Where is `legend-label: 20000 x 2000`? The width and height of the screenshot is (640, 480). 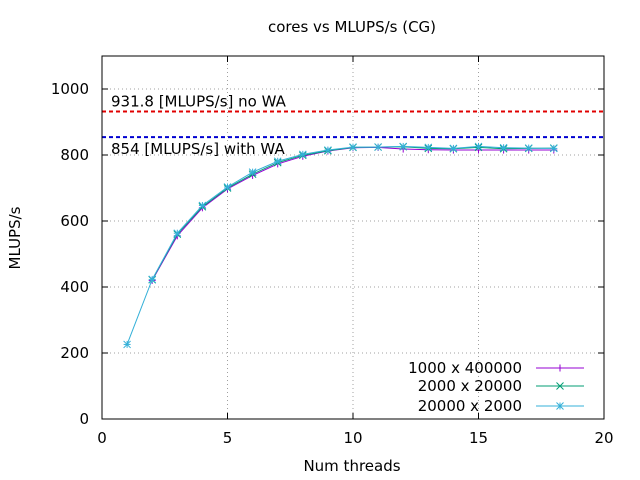 legend-label: 20000 x 2000 is located at coordinates (470, 406).